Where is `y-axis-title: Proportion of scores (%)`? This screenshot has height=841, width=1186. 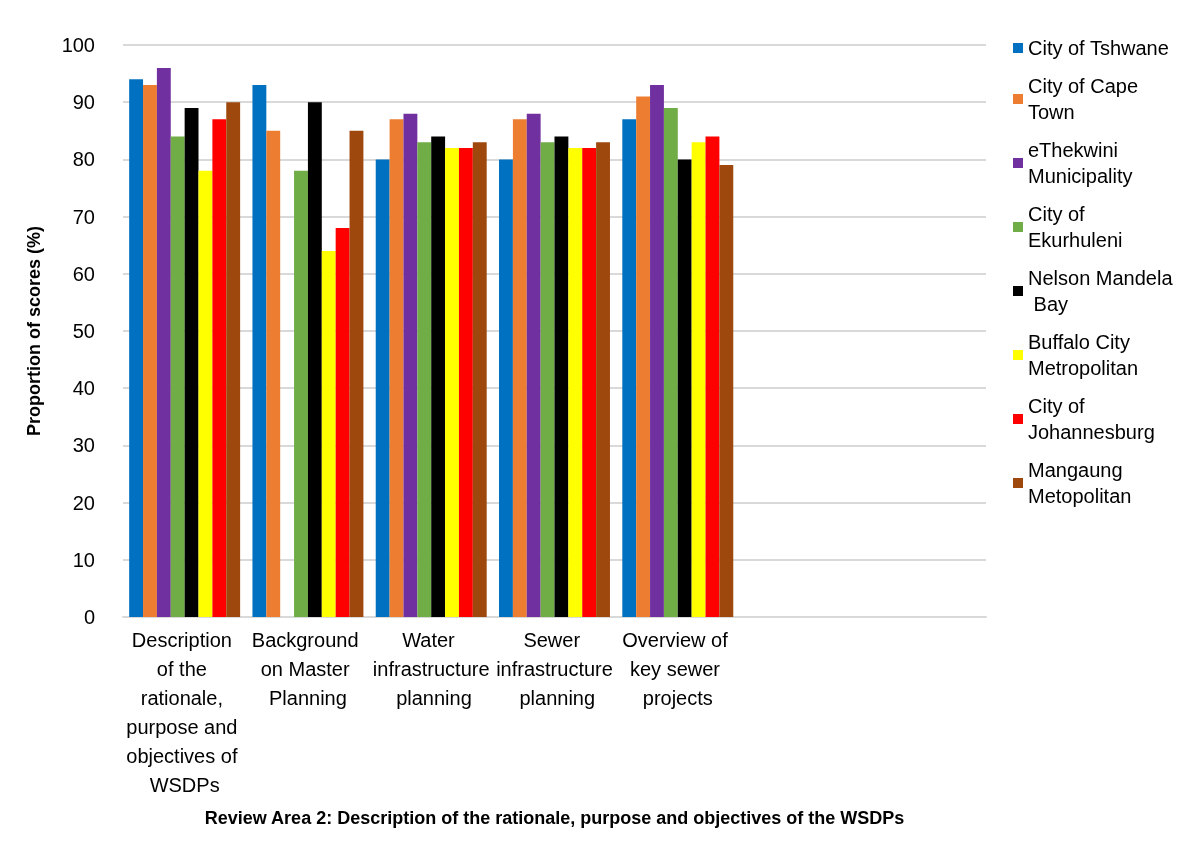
y-axis-title: Proportion of scores (%) is located at coordinates (34, 331).